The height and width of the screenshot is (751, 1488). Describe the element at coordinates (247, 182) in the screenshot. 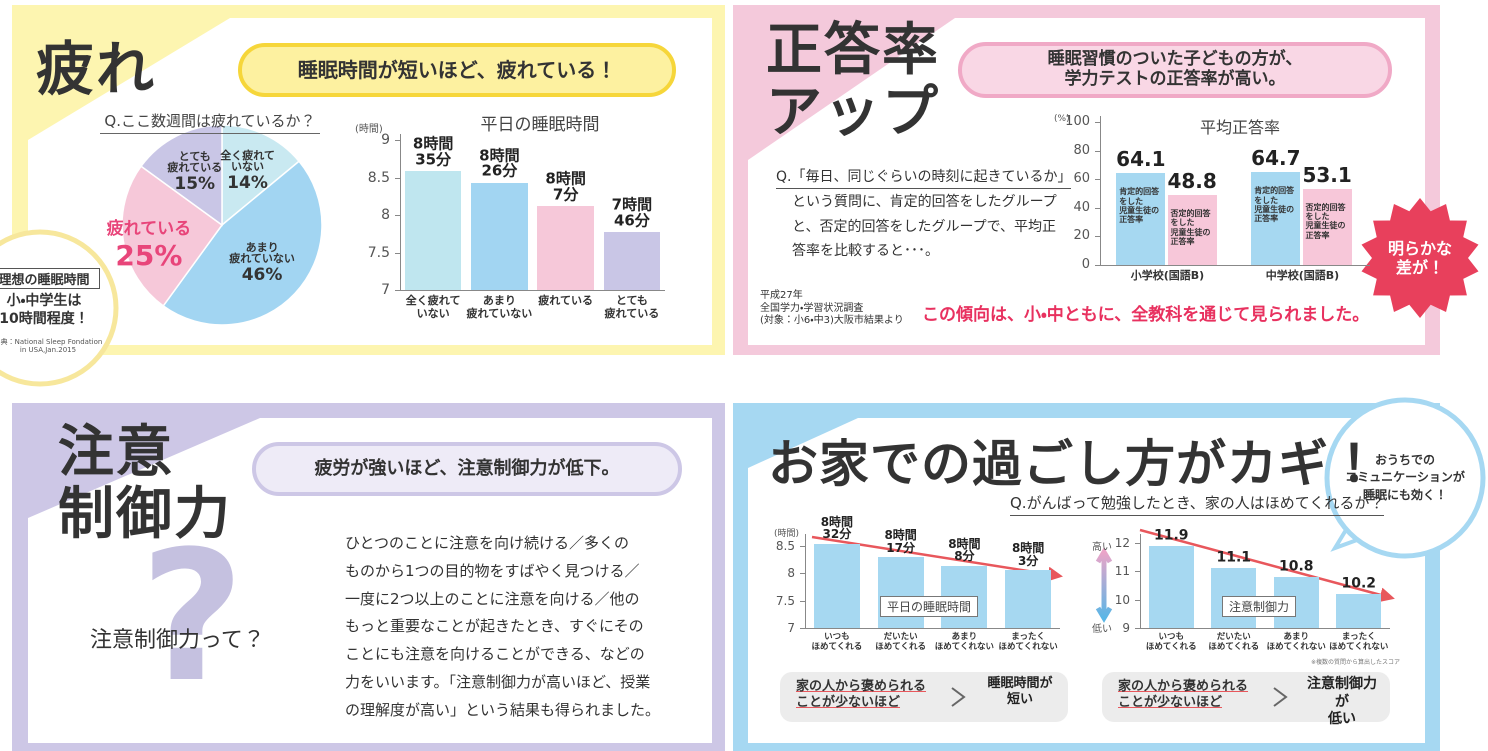

I see `pie-value: 14%` at that location.